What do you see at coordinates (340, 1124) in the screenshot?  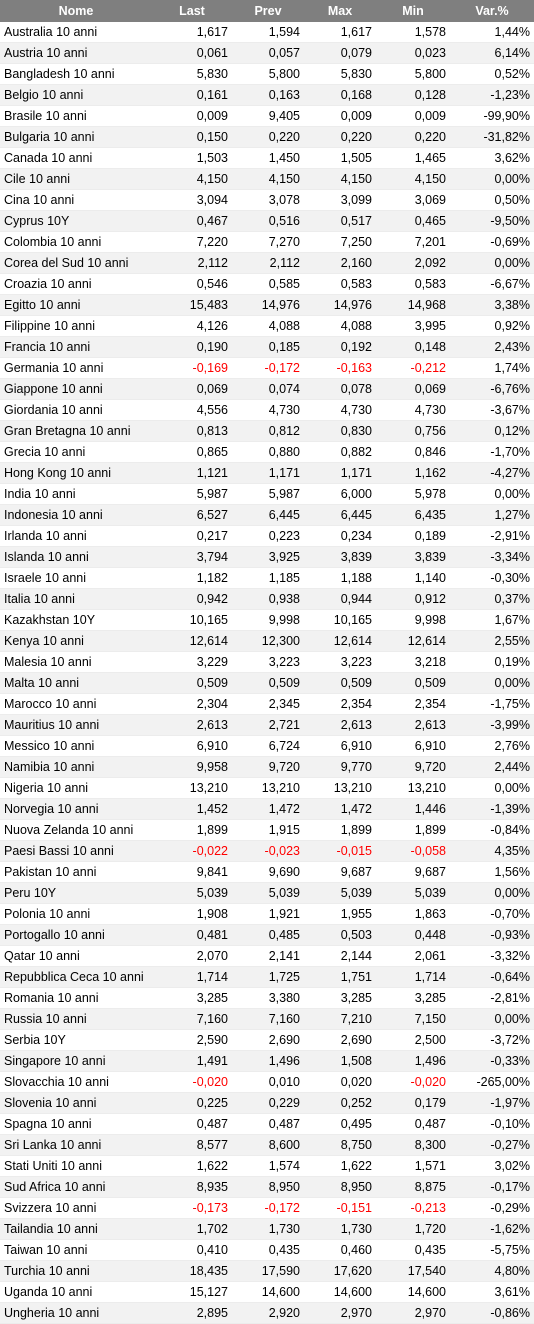 I see `cell-max: 0,495` at bounding box center [340, 1124].